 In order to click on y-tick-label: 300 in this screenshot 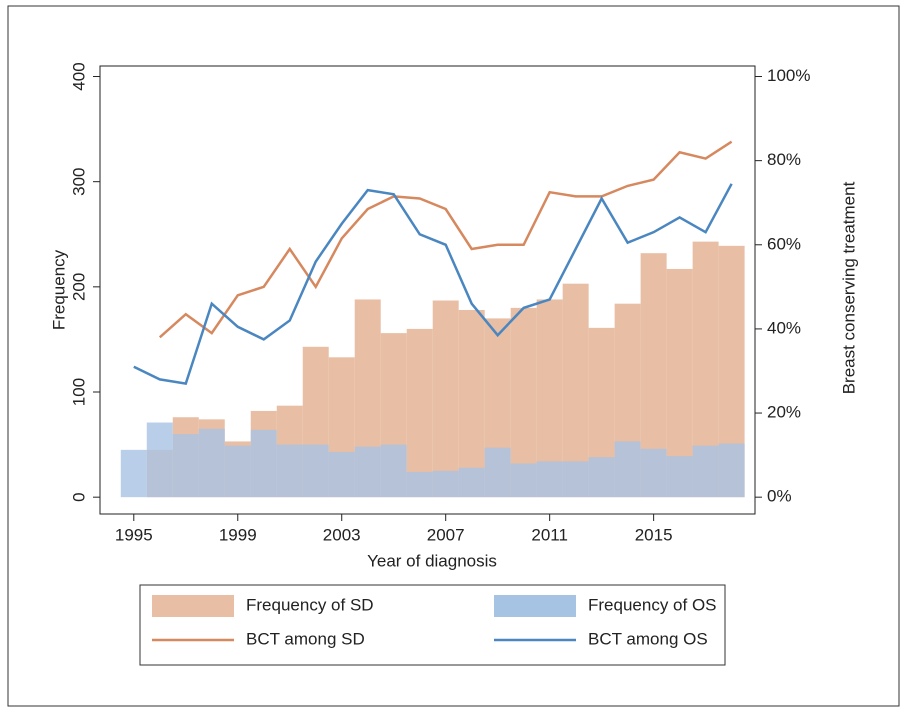, I will do `click(78, 181)`.